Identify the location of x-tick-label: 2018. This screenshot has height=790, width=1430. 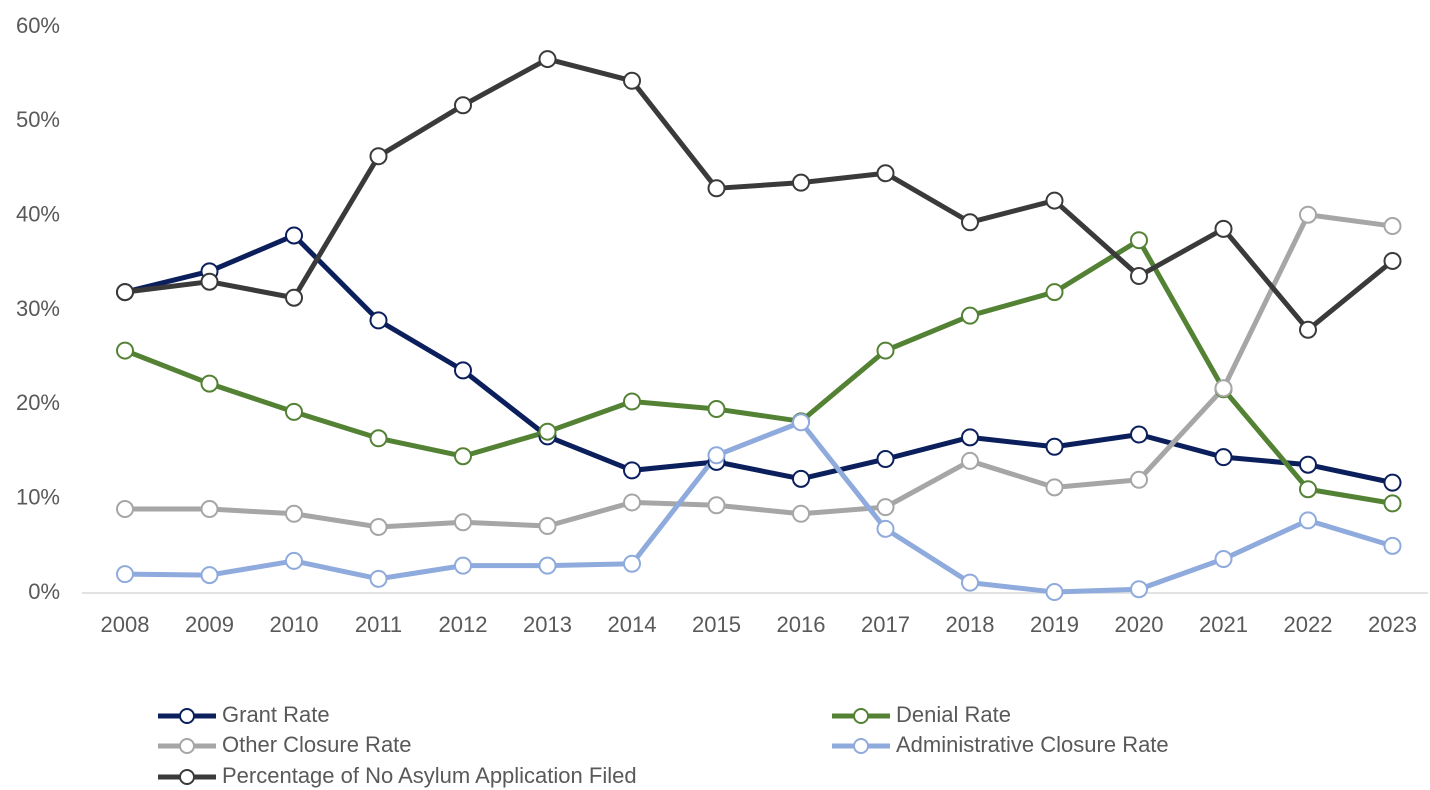
(970, 624).